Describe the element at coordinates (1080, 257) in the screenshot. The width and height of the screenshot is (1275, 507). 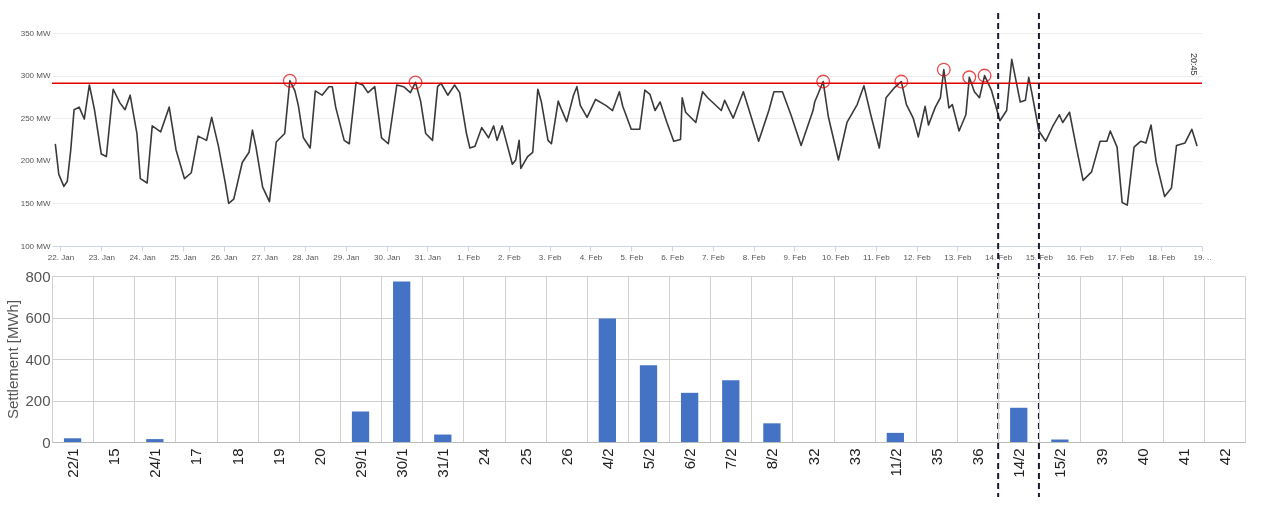
I see `x-tick-label: 16. Feb` at that location.